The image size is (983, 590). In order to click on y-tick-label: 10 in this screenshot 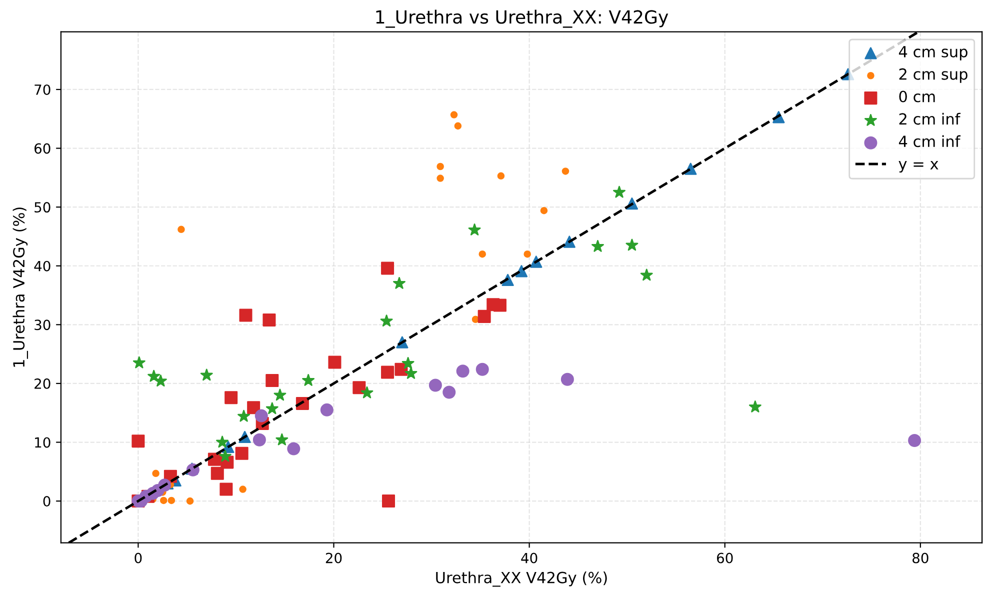, I will do `click(42, 442)`.